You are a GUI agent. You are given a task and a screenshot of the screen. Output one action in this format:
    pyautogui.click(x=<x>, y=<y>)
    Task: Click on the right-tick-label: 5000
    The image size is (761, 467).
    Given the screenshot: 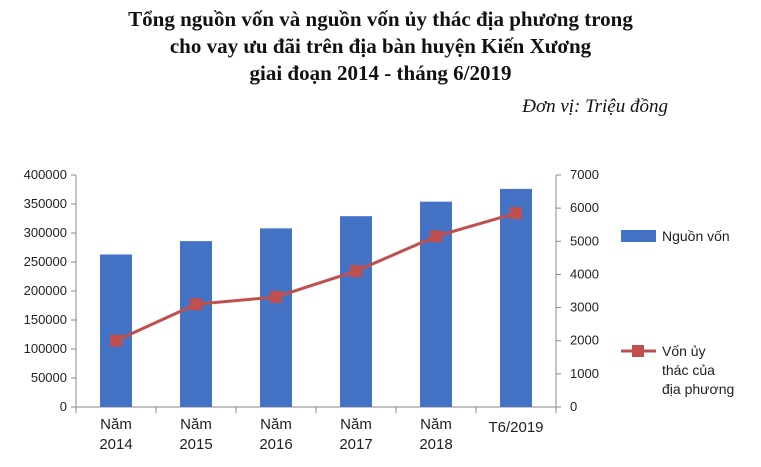 What is the action you would take?
    pyautogui.click(x=584, y=240)
    